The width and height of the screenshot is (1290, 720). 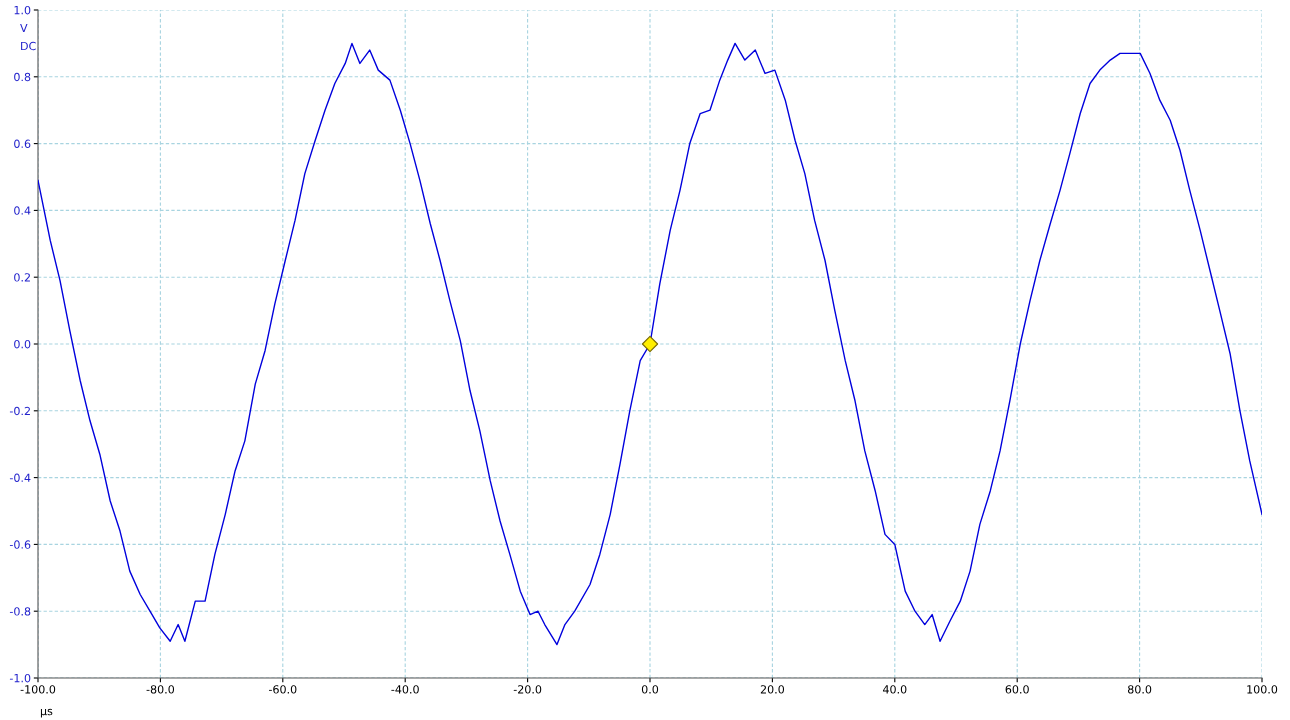 I want to click on y-tick-label: 0.8, so click(x=22, y=77).